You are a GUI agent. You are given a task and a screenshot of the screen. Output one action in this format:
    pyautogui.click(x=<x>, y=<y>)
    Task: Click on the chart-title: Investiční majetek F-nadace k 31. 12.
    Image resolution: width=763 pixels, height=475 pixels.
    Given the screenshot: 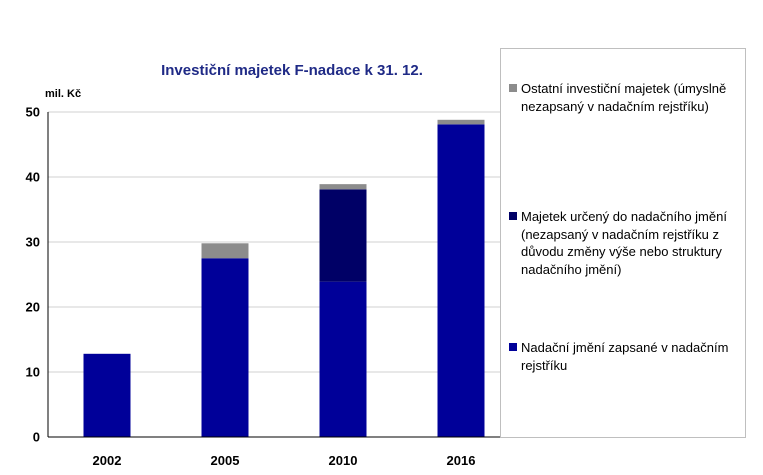 What is the action you would take?
    pyautogui.click(x=292, y=70)
    